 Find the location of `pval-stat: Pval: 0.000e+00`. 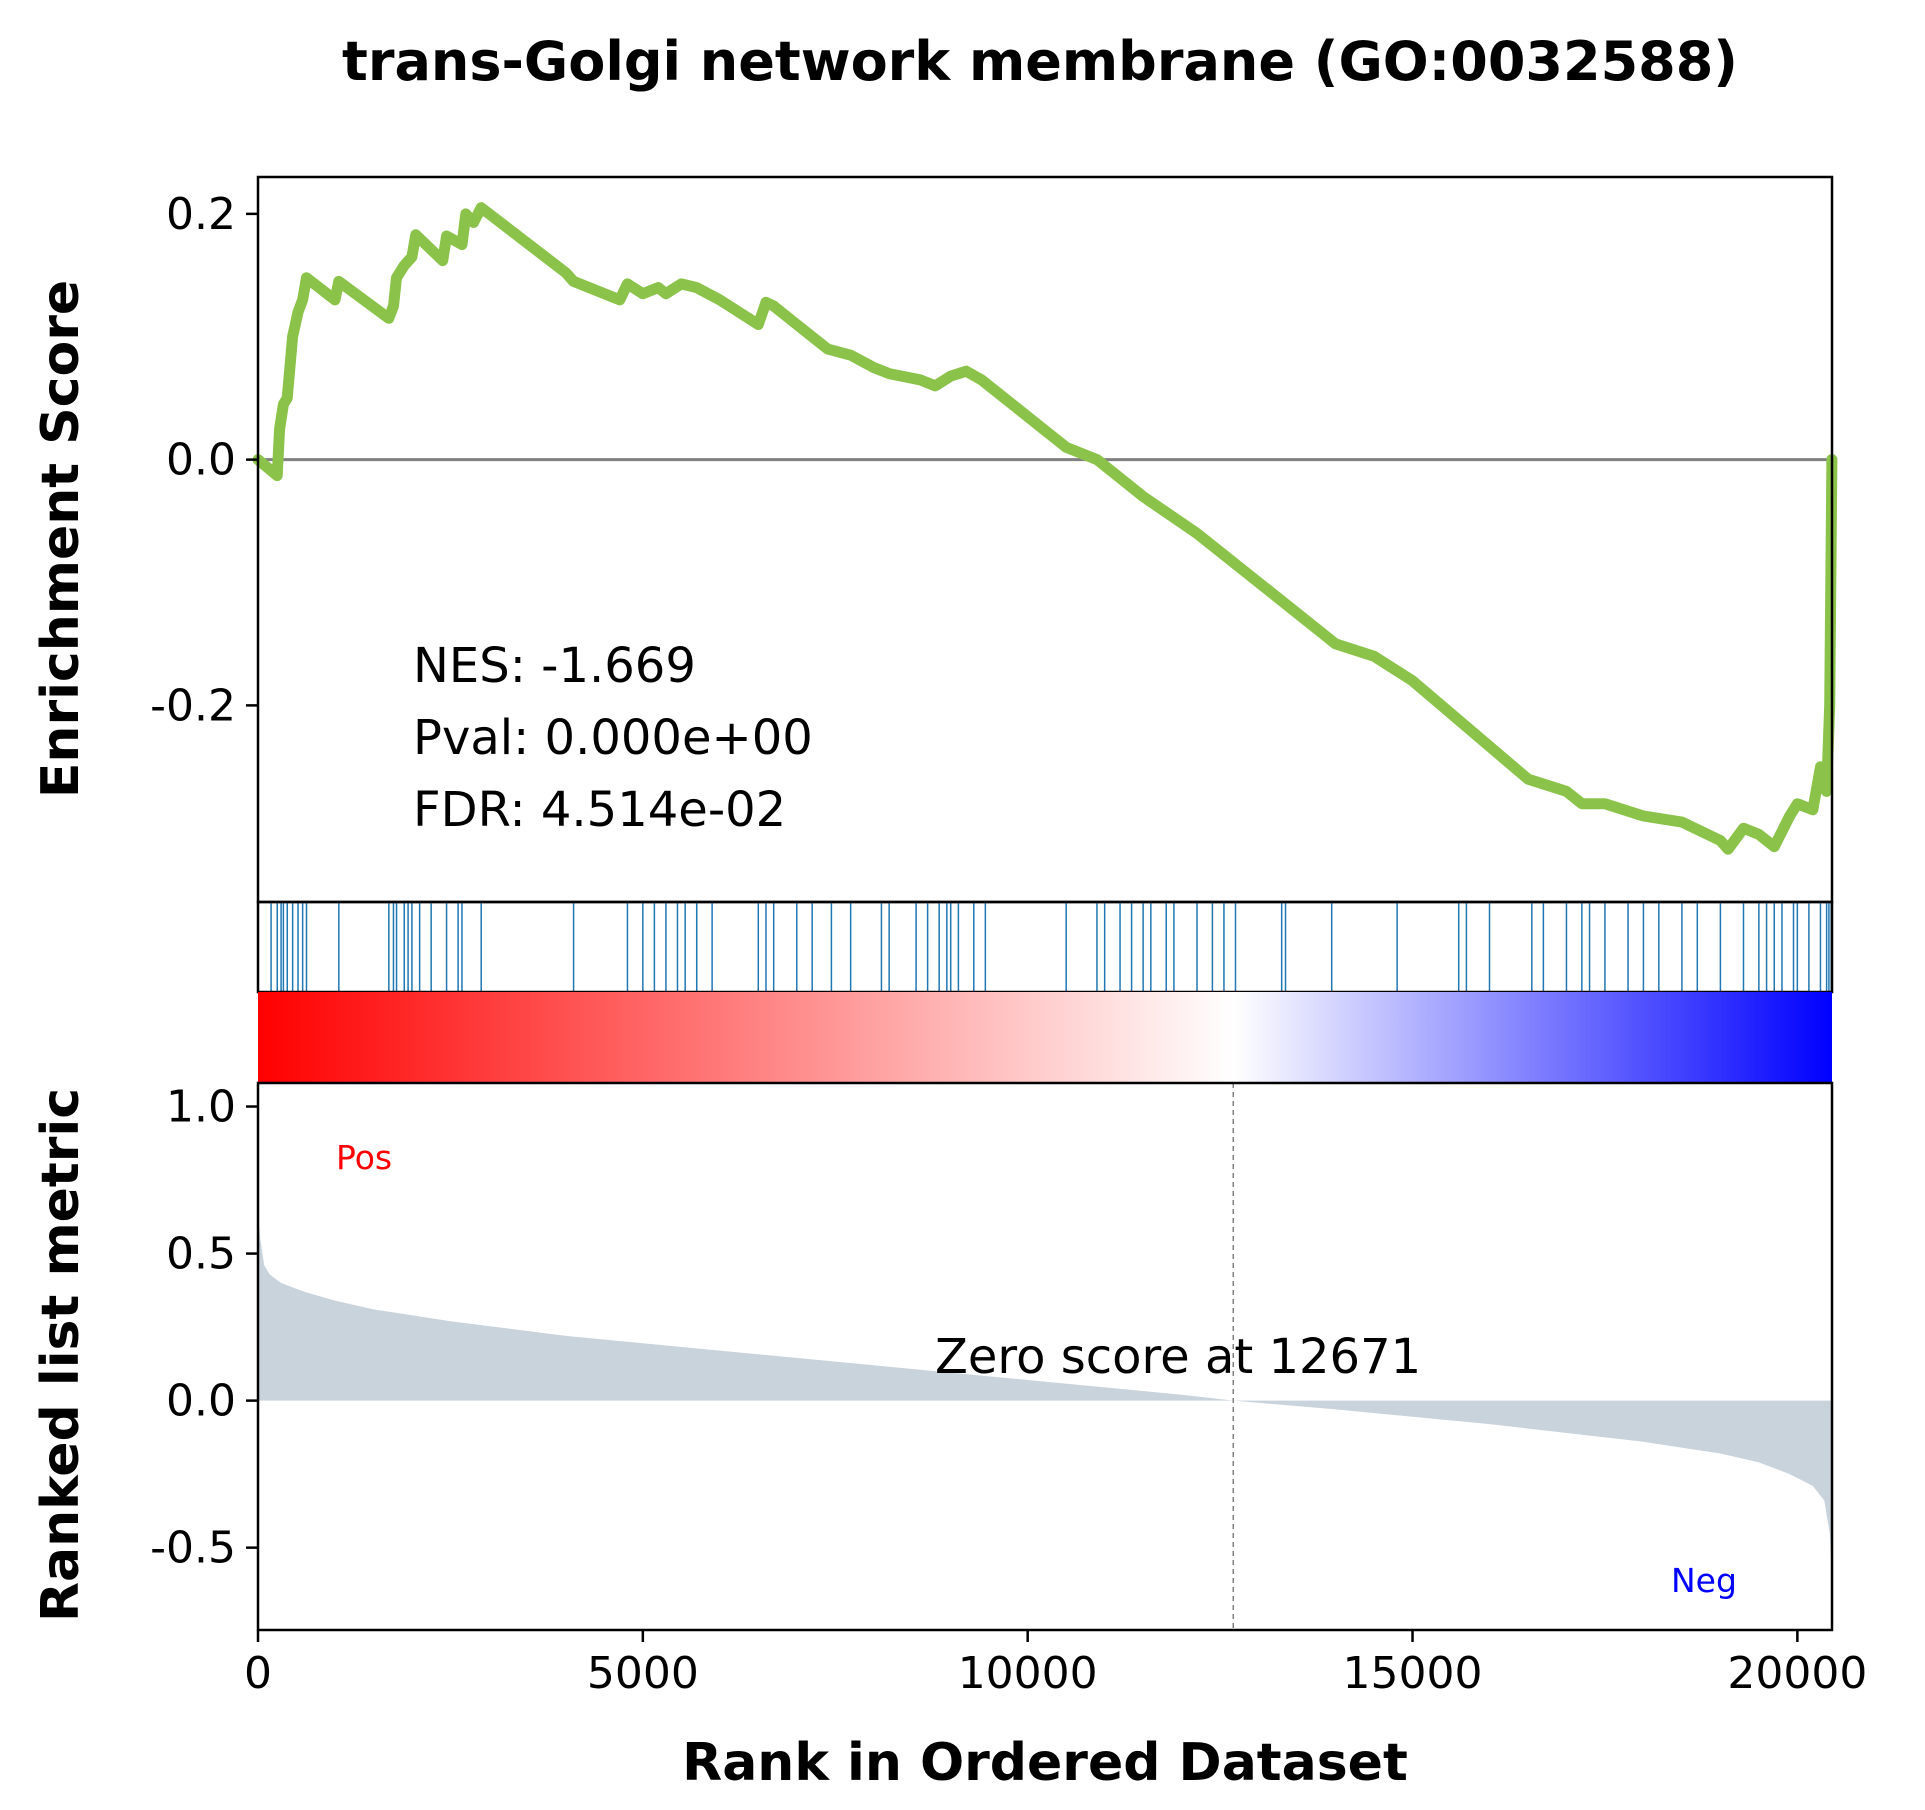

pval-stat: Pval: 0.000e+00 is located at coordinates (613, 738).